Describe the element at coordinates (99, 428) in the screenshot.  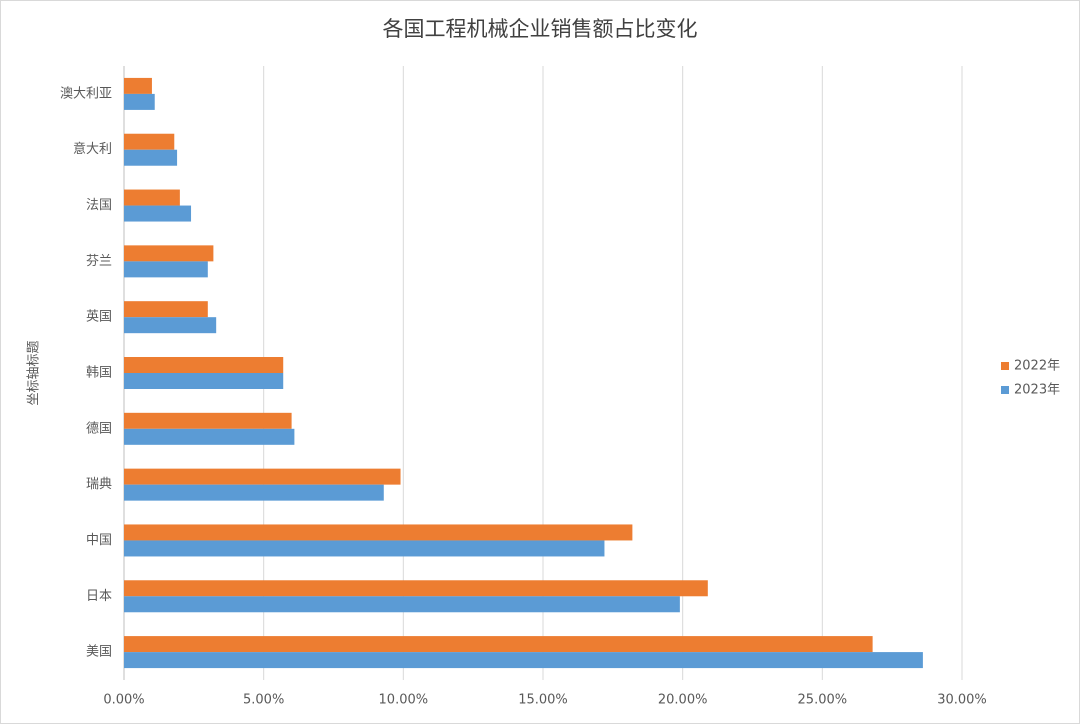
I see `y-tick-label: 德国` at that location.